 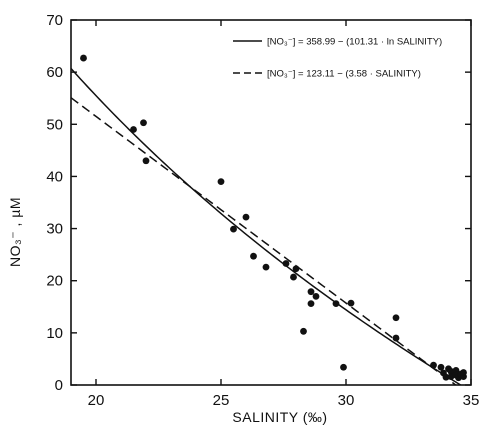 I want to click on legend-entry-log: [NO₃⁻] = 358.99 − (101.31 · ln SALINITY), so click(x=354, y=42).